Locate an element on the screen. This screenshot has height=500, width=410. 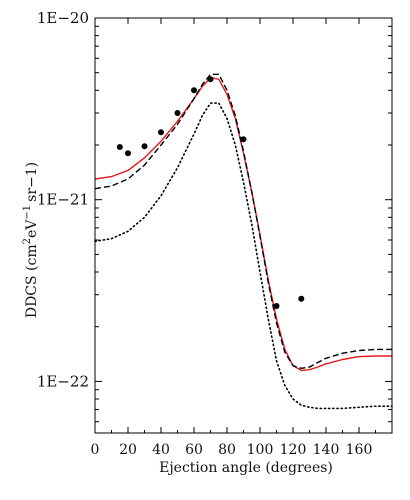
y-axis-title: DDCS (cm2eV−1 sr−1) is located at coordinates (31, 240).